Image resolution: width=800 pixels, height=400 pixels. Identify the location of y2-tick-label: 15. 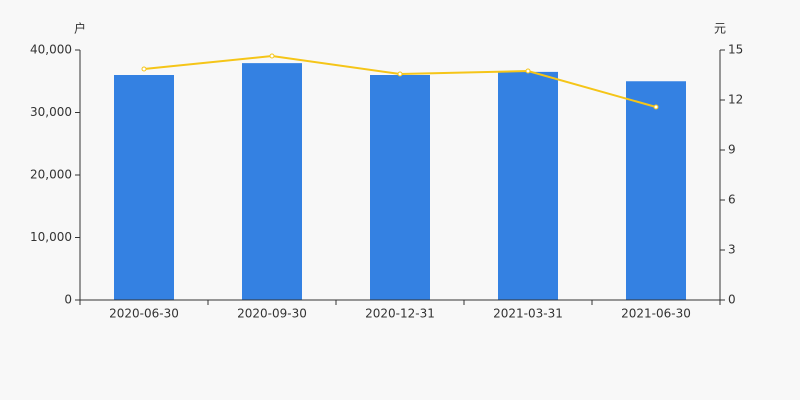
(735, 50).